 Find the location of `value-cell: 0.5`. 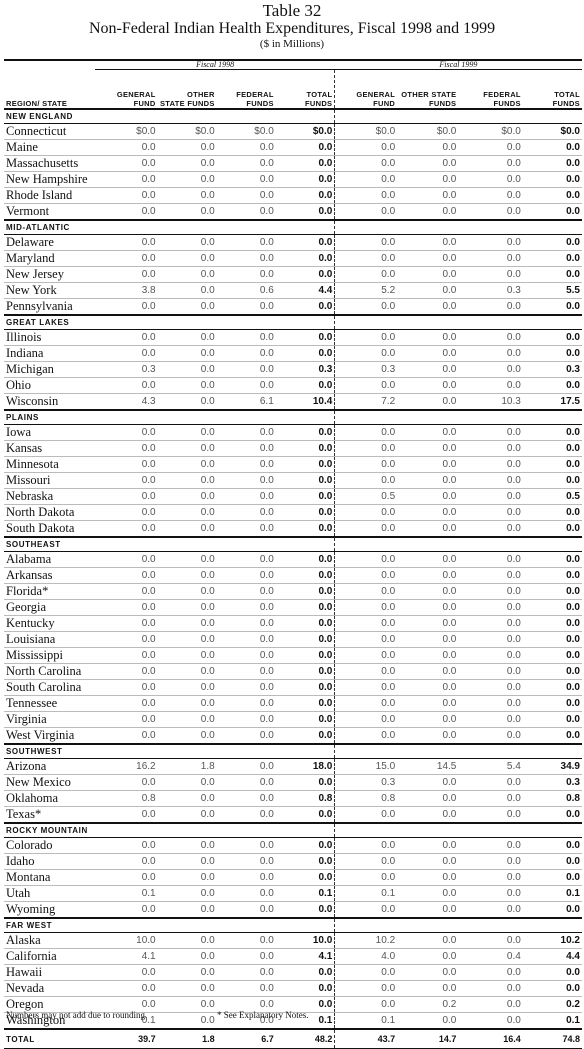

value-cell: 0.5 is located at coordinates (552, 496).